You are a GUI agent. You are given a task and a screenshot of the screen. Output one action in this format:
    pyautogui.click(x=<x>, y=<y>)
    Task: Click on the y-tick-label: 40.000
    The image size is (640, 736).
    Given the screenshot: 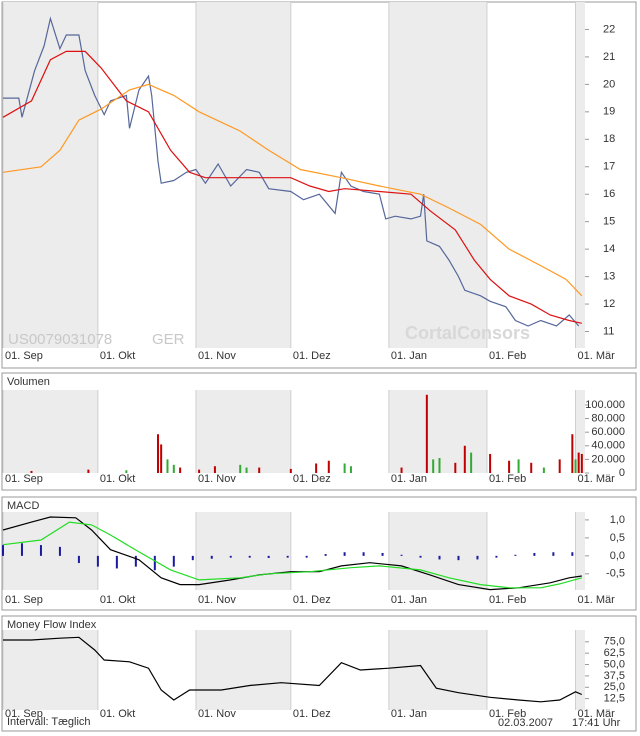 What is the action you would take?
    pyautogui.click(x=608, y=446)
    